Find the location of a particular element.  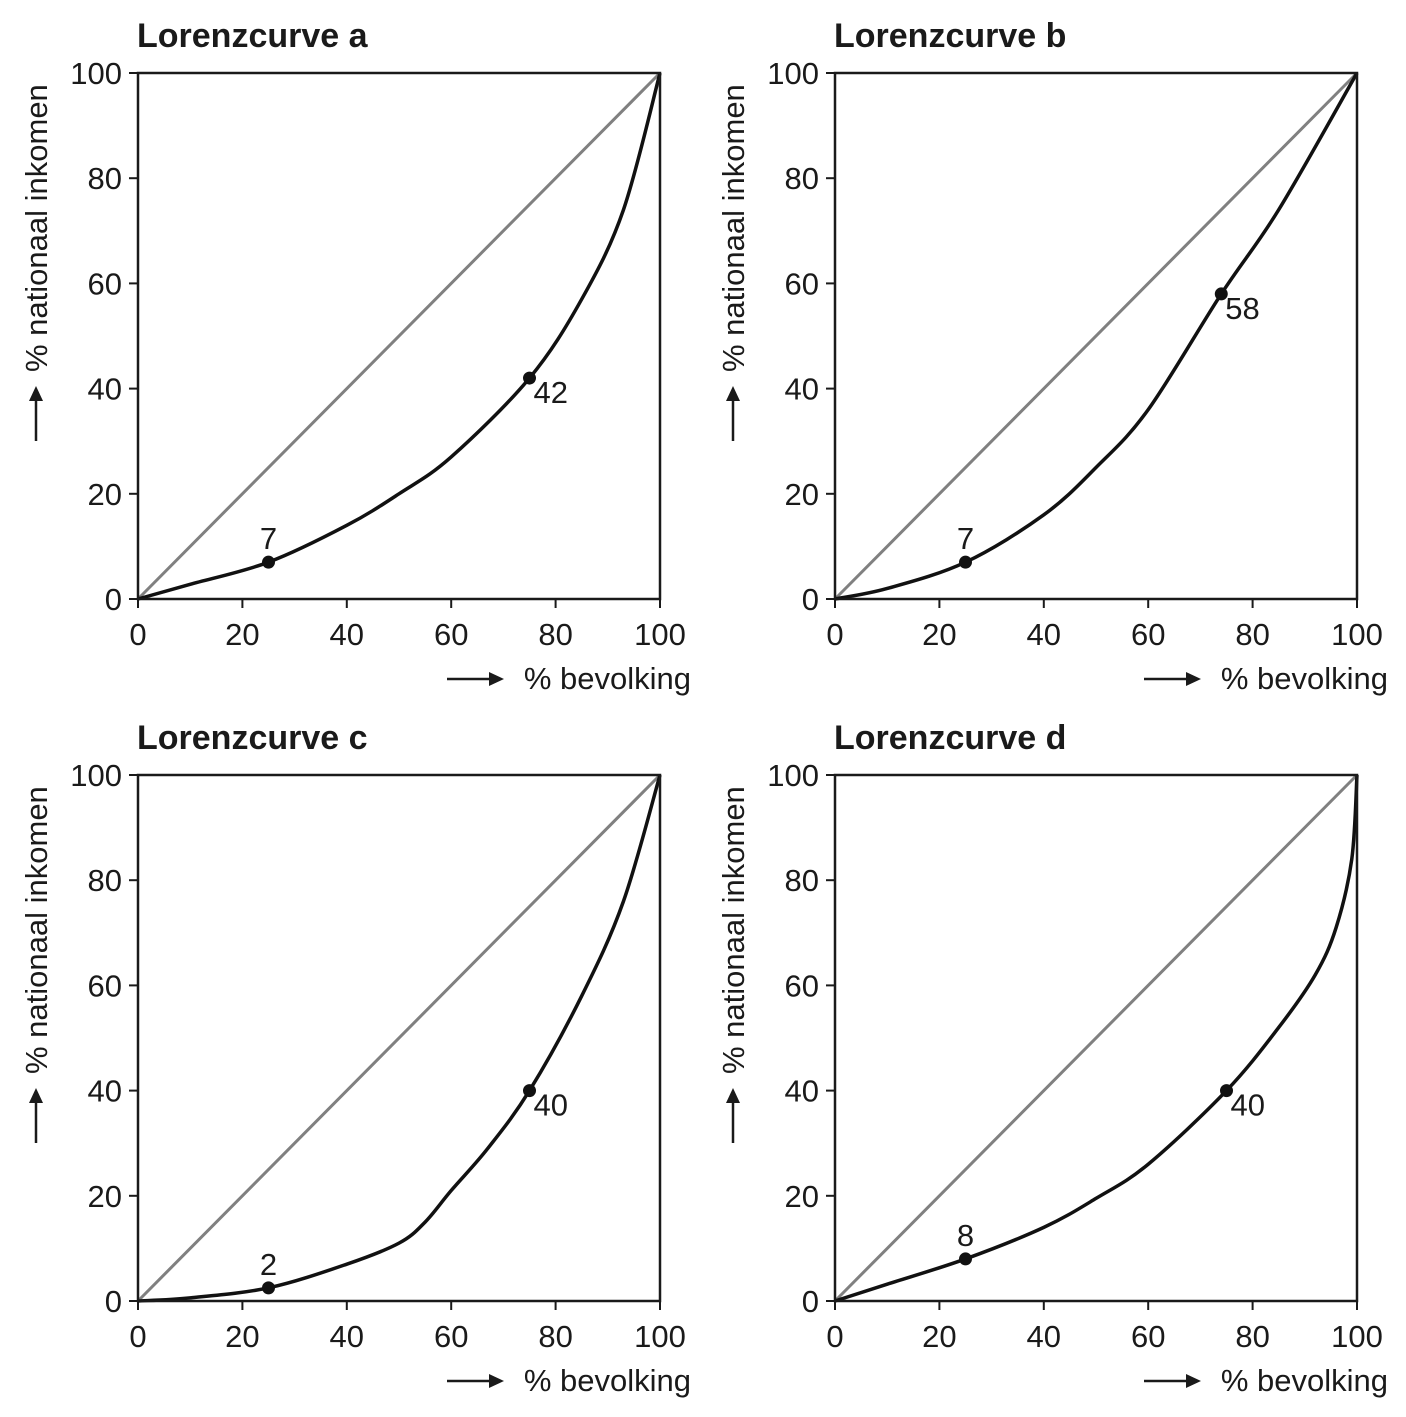

chart-a-title: Lorenzcurve a is located at coordinates (253, 36).